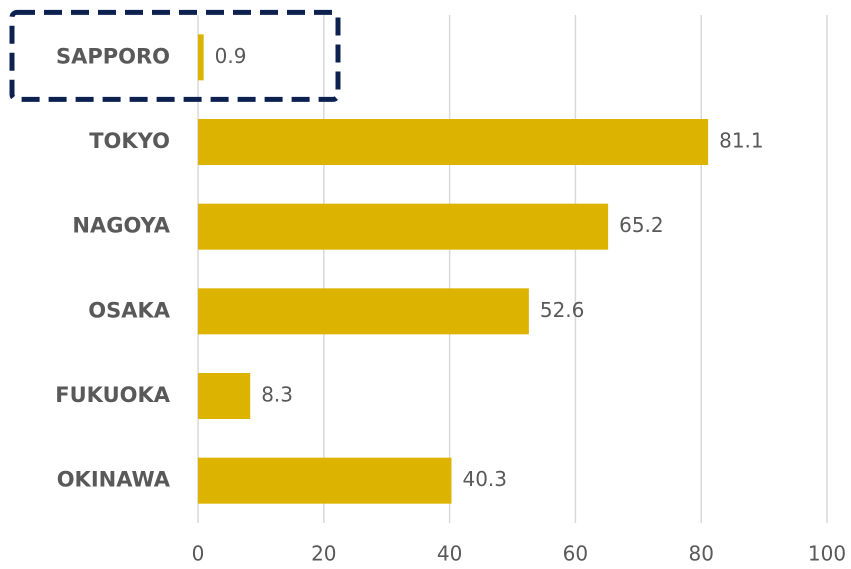 Image resolution: width=851 pixels, height=569 pixels. What do you see at coordinates (700, 554) in the screenshot?
I see `x-tick-label: 80` at bounding box center [700, 554].